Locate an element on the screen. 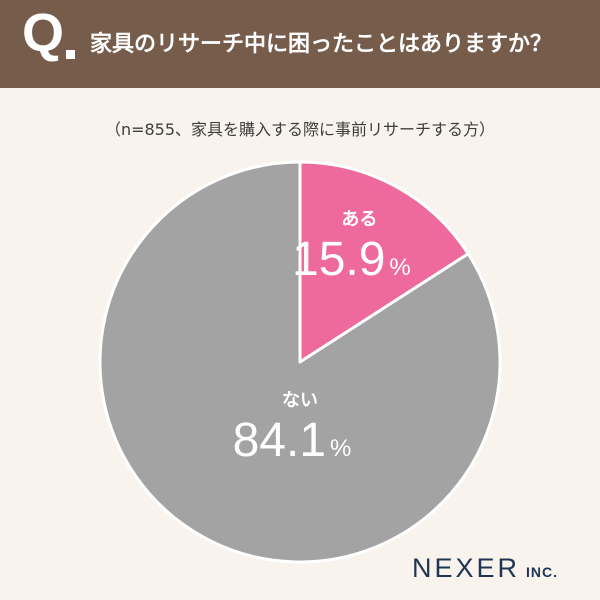 The width and height of the screenshot is (600, 600). slice-label-value: 15.9% is located at coordinates (351, 259).